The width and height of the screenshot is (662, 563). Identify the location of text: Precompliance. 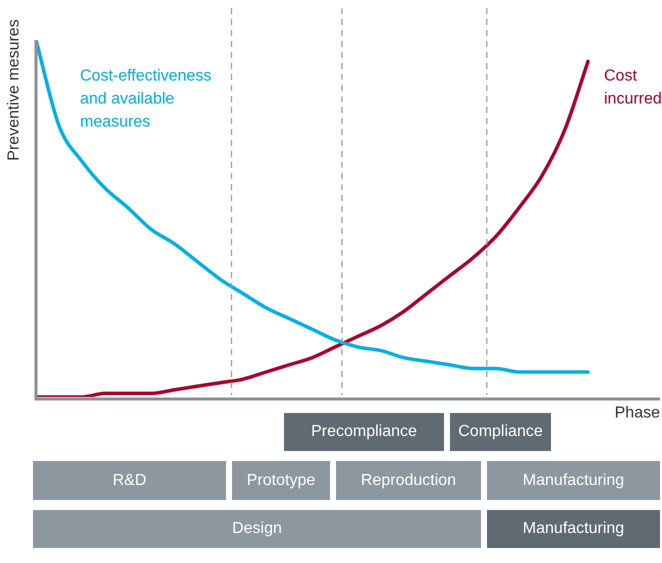
(364, 432).